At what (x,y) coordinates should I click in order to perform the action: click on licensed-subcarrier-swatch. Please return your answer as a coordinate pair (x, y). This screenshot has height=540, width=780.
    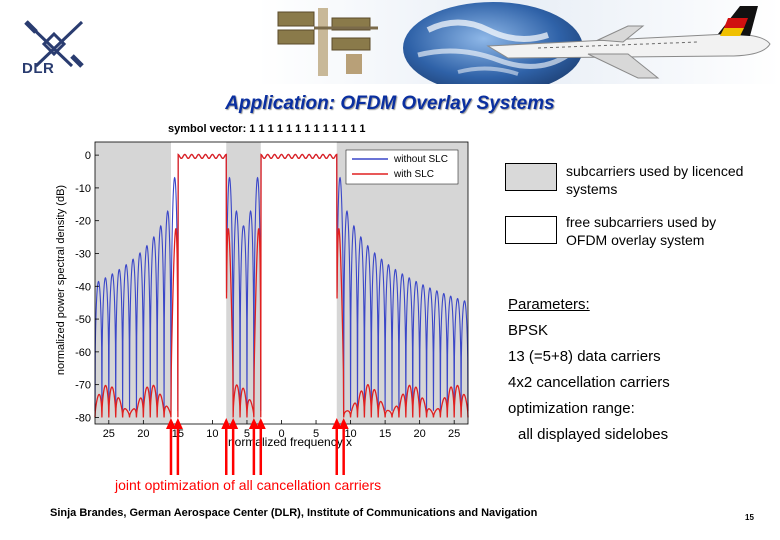
    Looking at the image, I should click on (531, 177).